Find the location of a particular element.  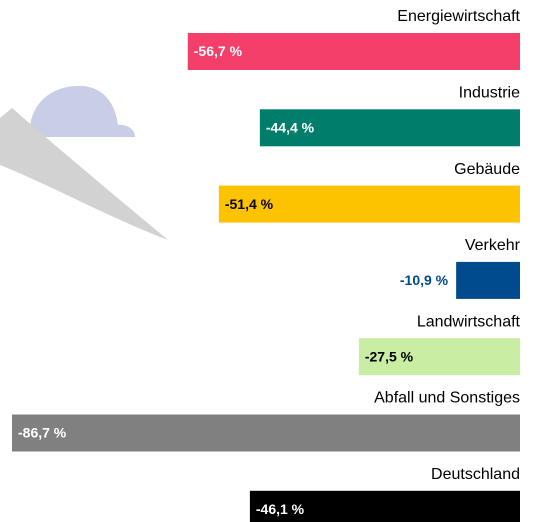

value-label: -56,7 % is located at coordinates (218, 51).